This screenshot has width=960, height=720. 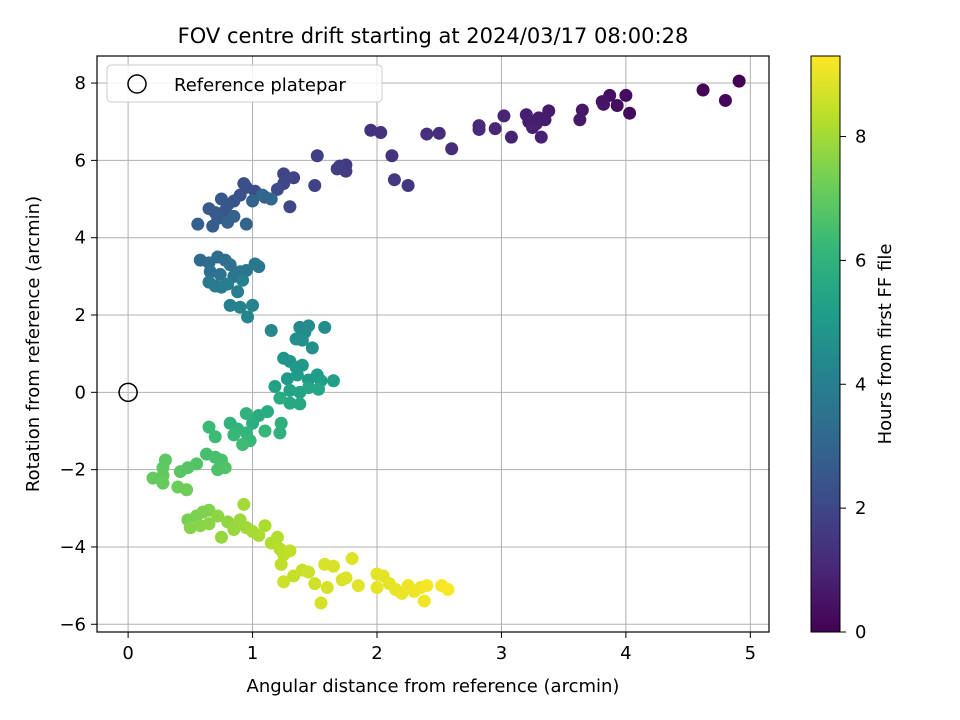 What do you see at coordinates (825, 344) in the screenshot?
I see `colorbar` at bounding box center [825, 344].